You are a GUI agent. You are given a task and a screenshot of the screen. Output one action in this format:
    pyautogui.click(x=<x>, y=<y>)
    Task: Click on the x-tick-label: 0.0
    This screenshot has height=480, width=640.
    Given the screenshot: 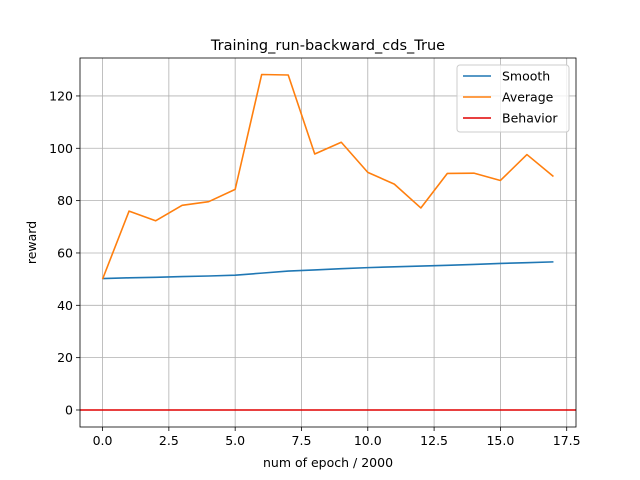 What is the action you would take?
    pyautogui.click(x=103, y=440)
    